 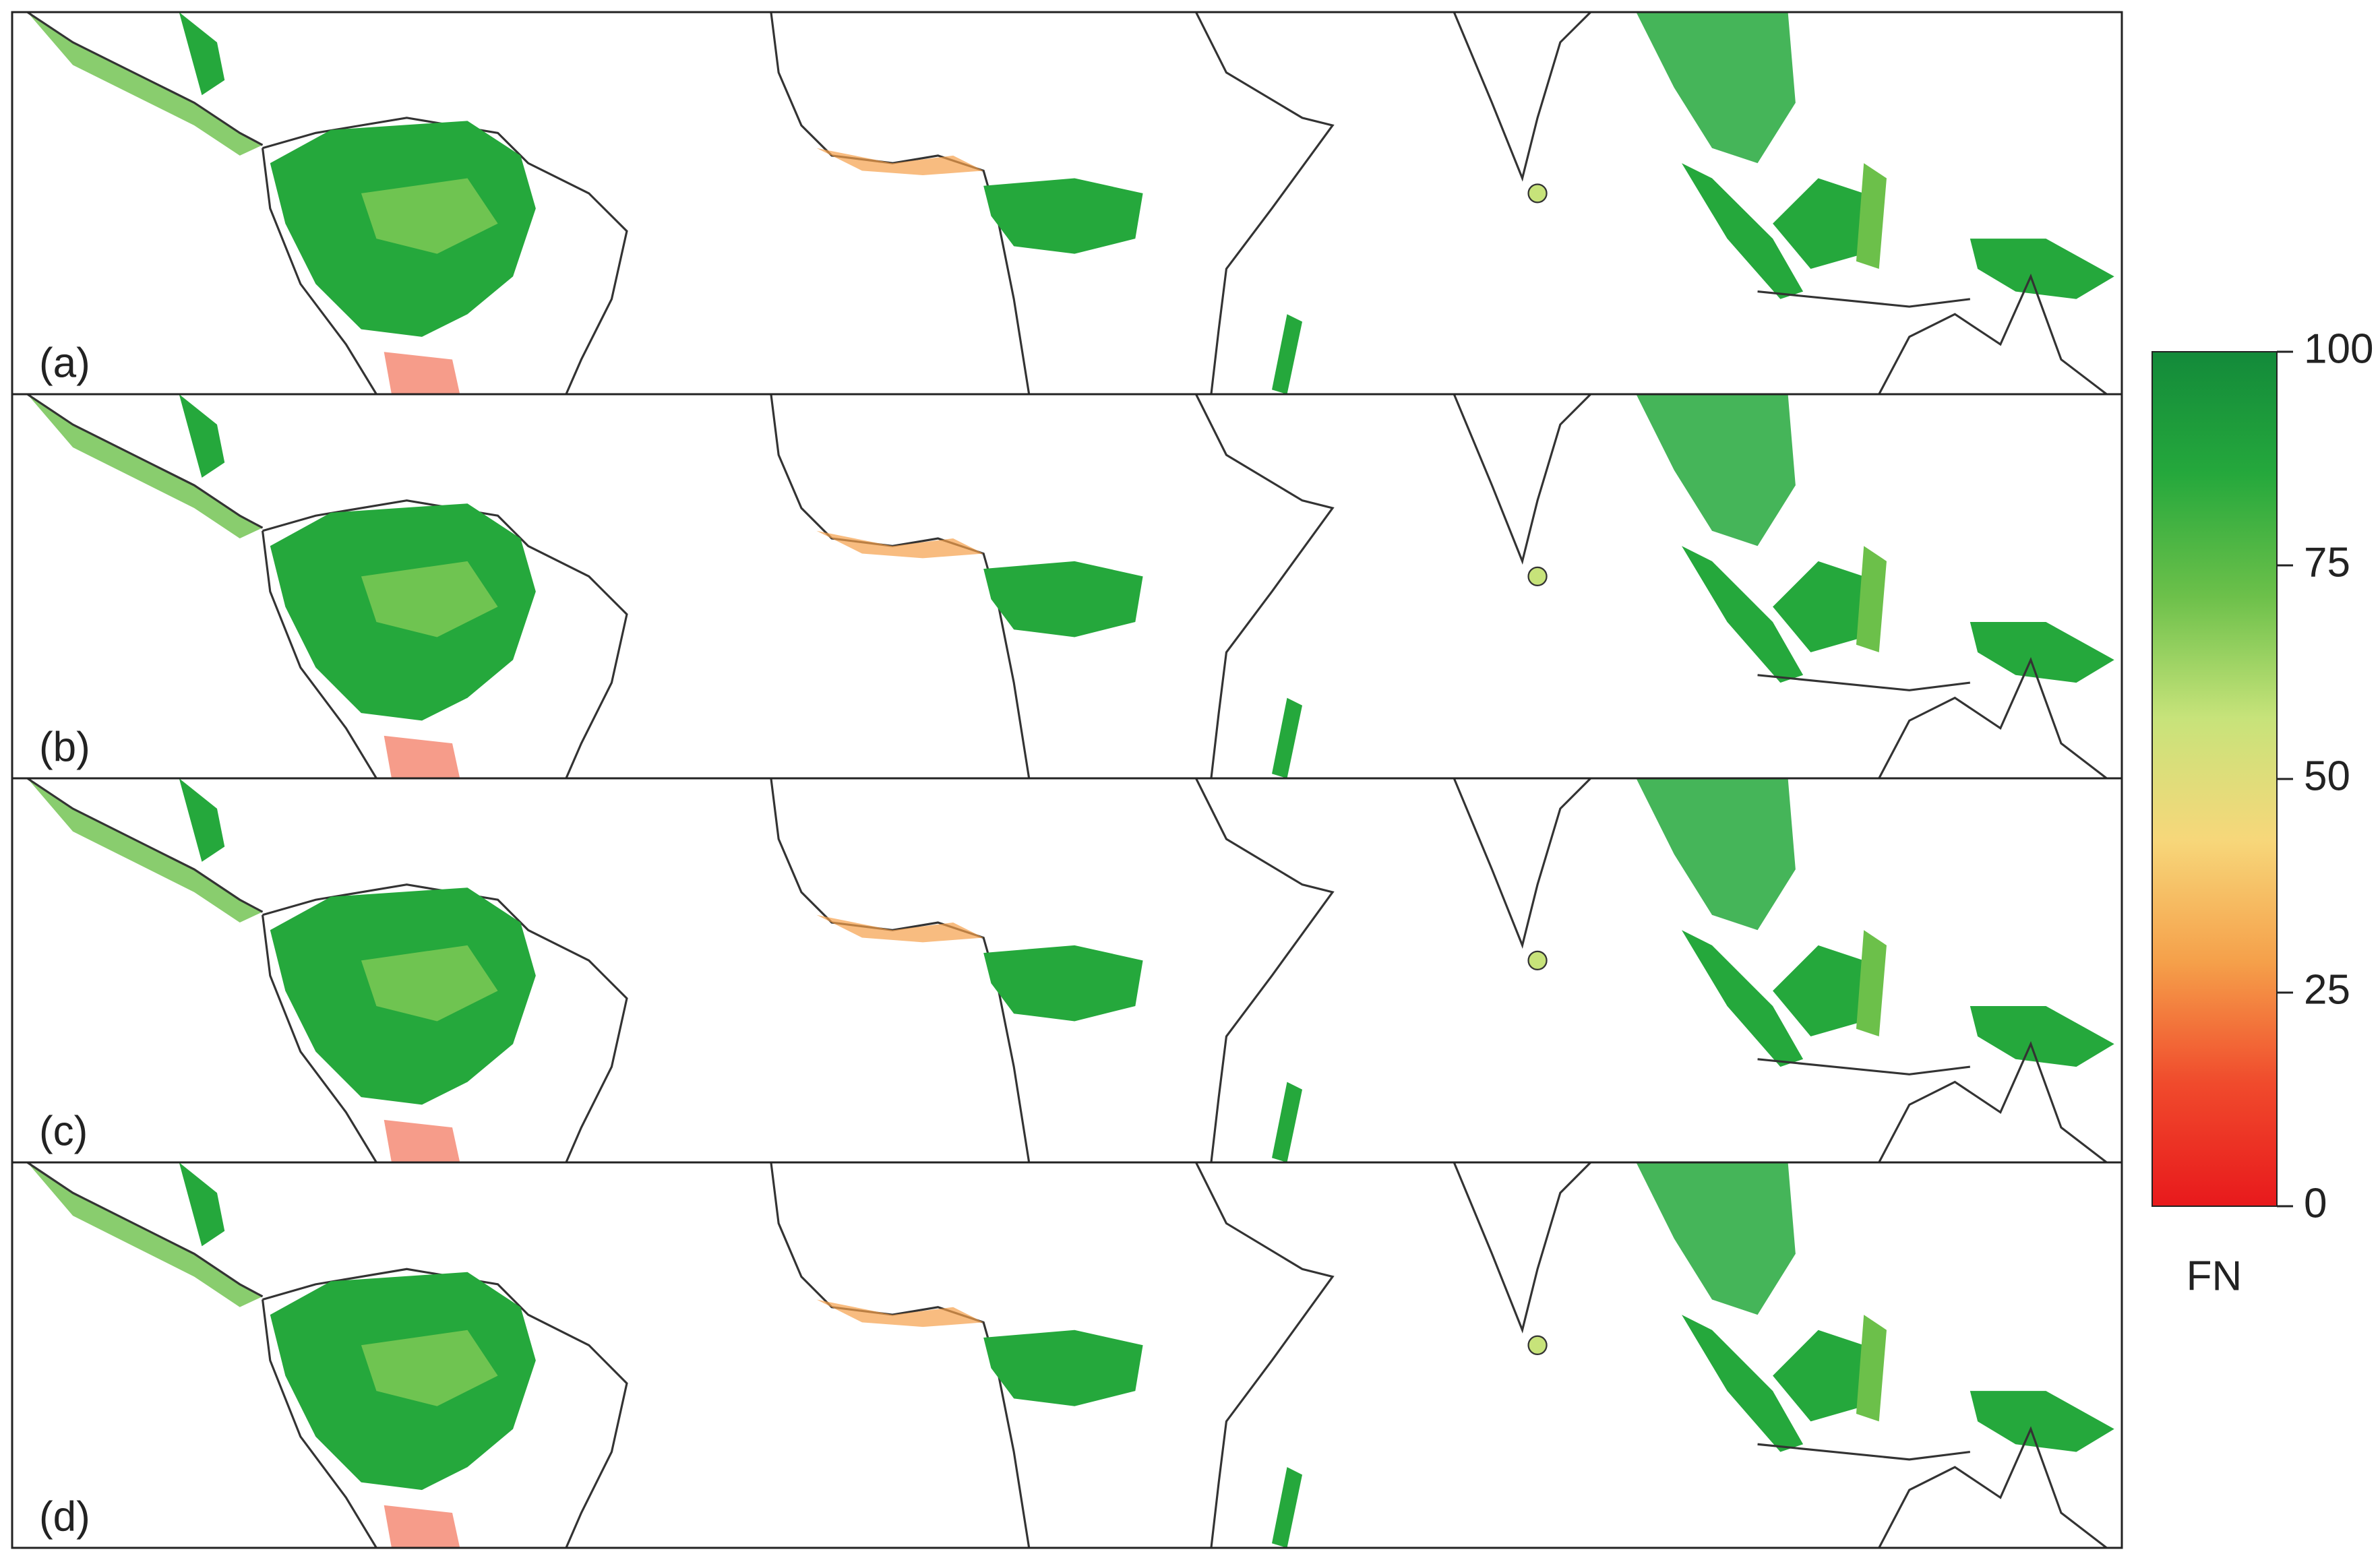 What do you see at coordinates (2338, 348) in the screenshot?
I see `colorbar-tick-label: 100` at bounding box center [2338, 348].